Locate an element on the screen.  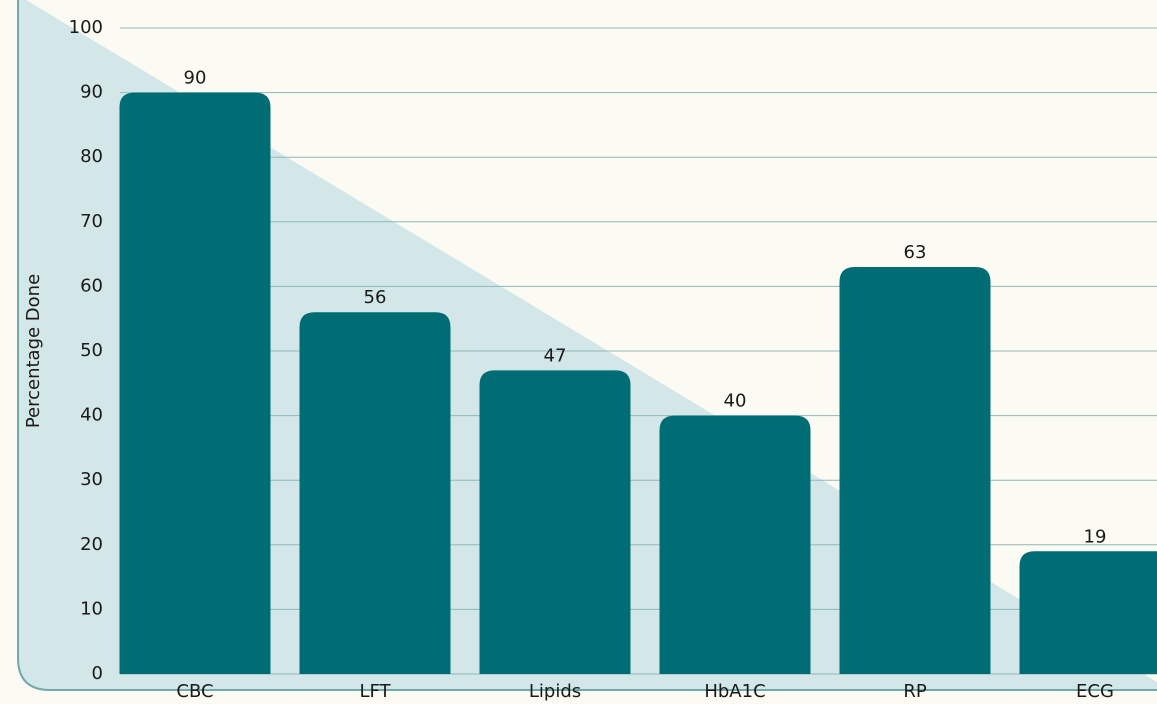
y-tick-label: 90 is located at coordinates (91, 92).